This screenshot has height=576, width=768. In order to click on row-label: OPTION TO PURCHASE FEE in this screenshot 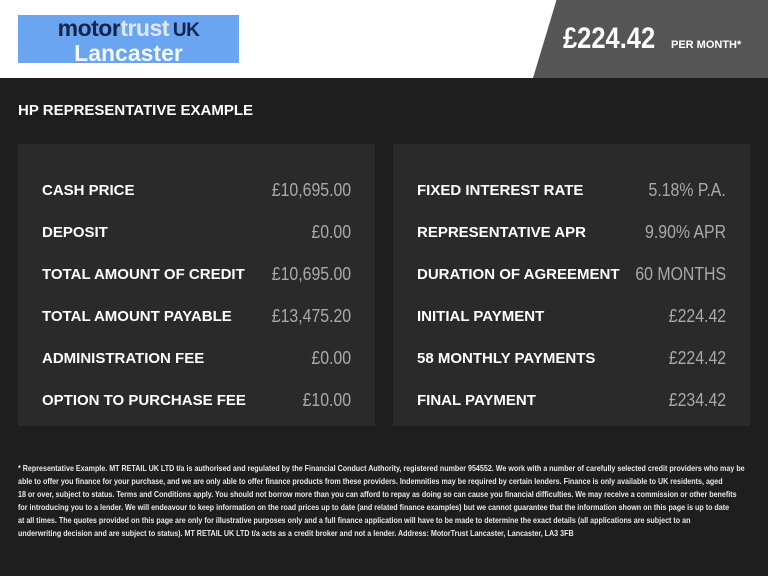, I will do `click(144, 400)`.